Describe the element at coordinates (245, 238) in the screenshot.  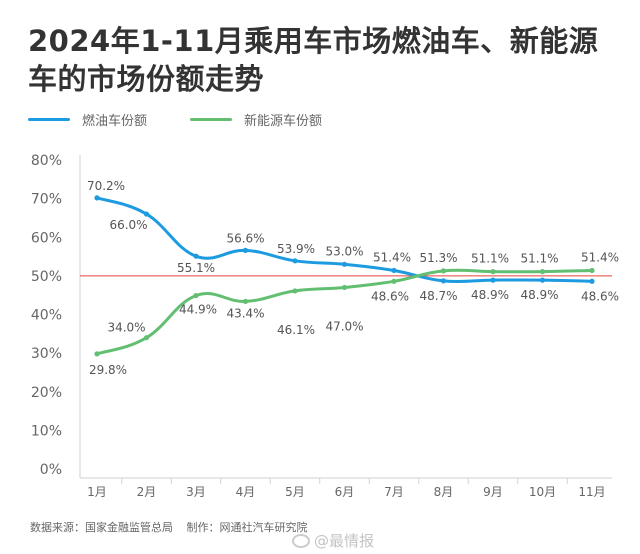
I see `series-fuel-data-label: 56.6%` at that location.